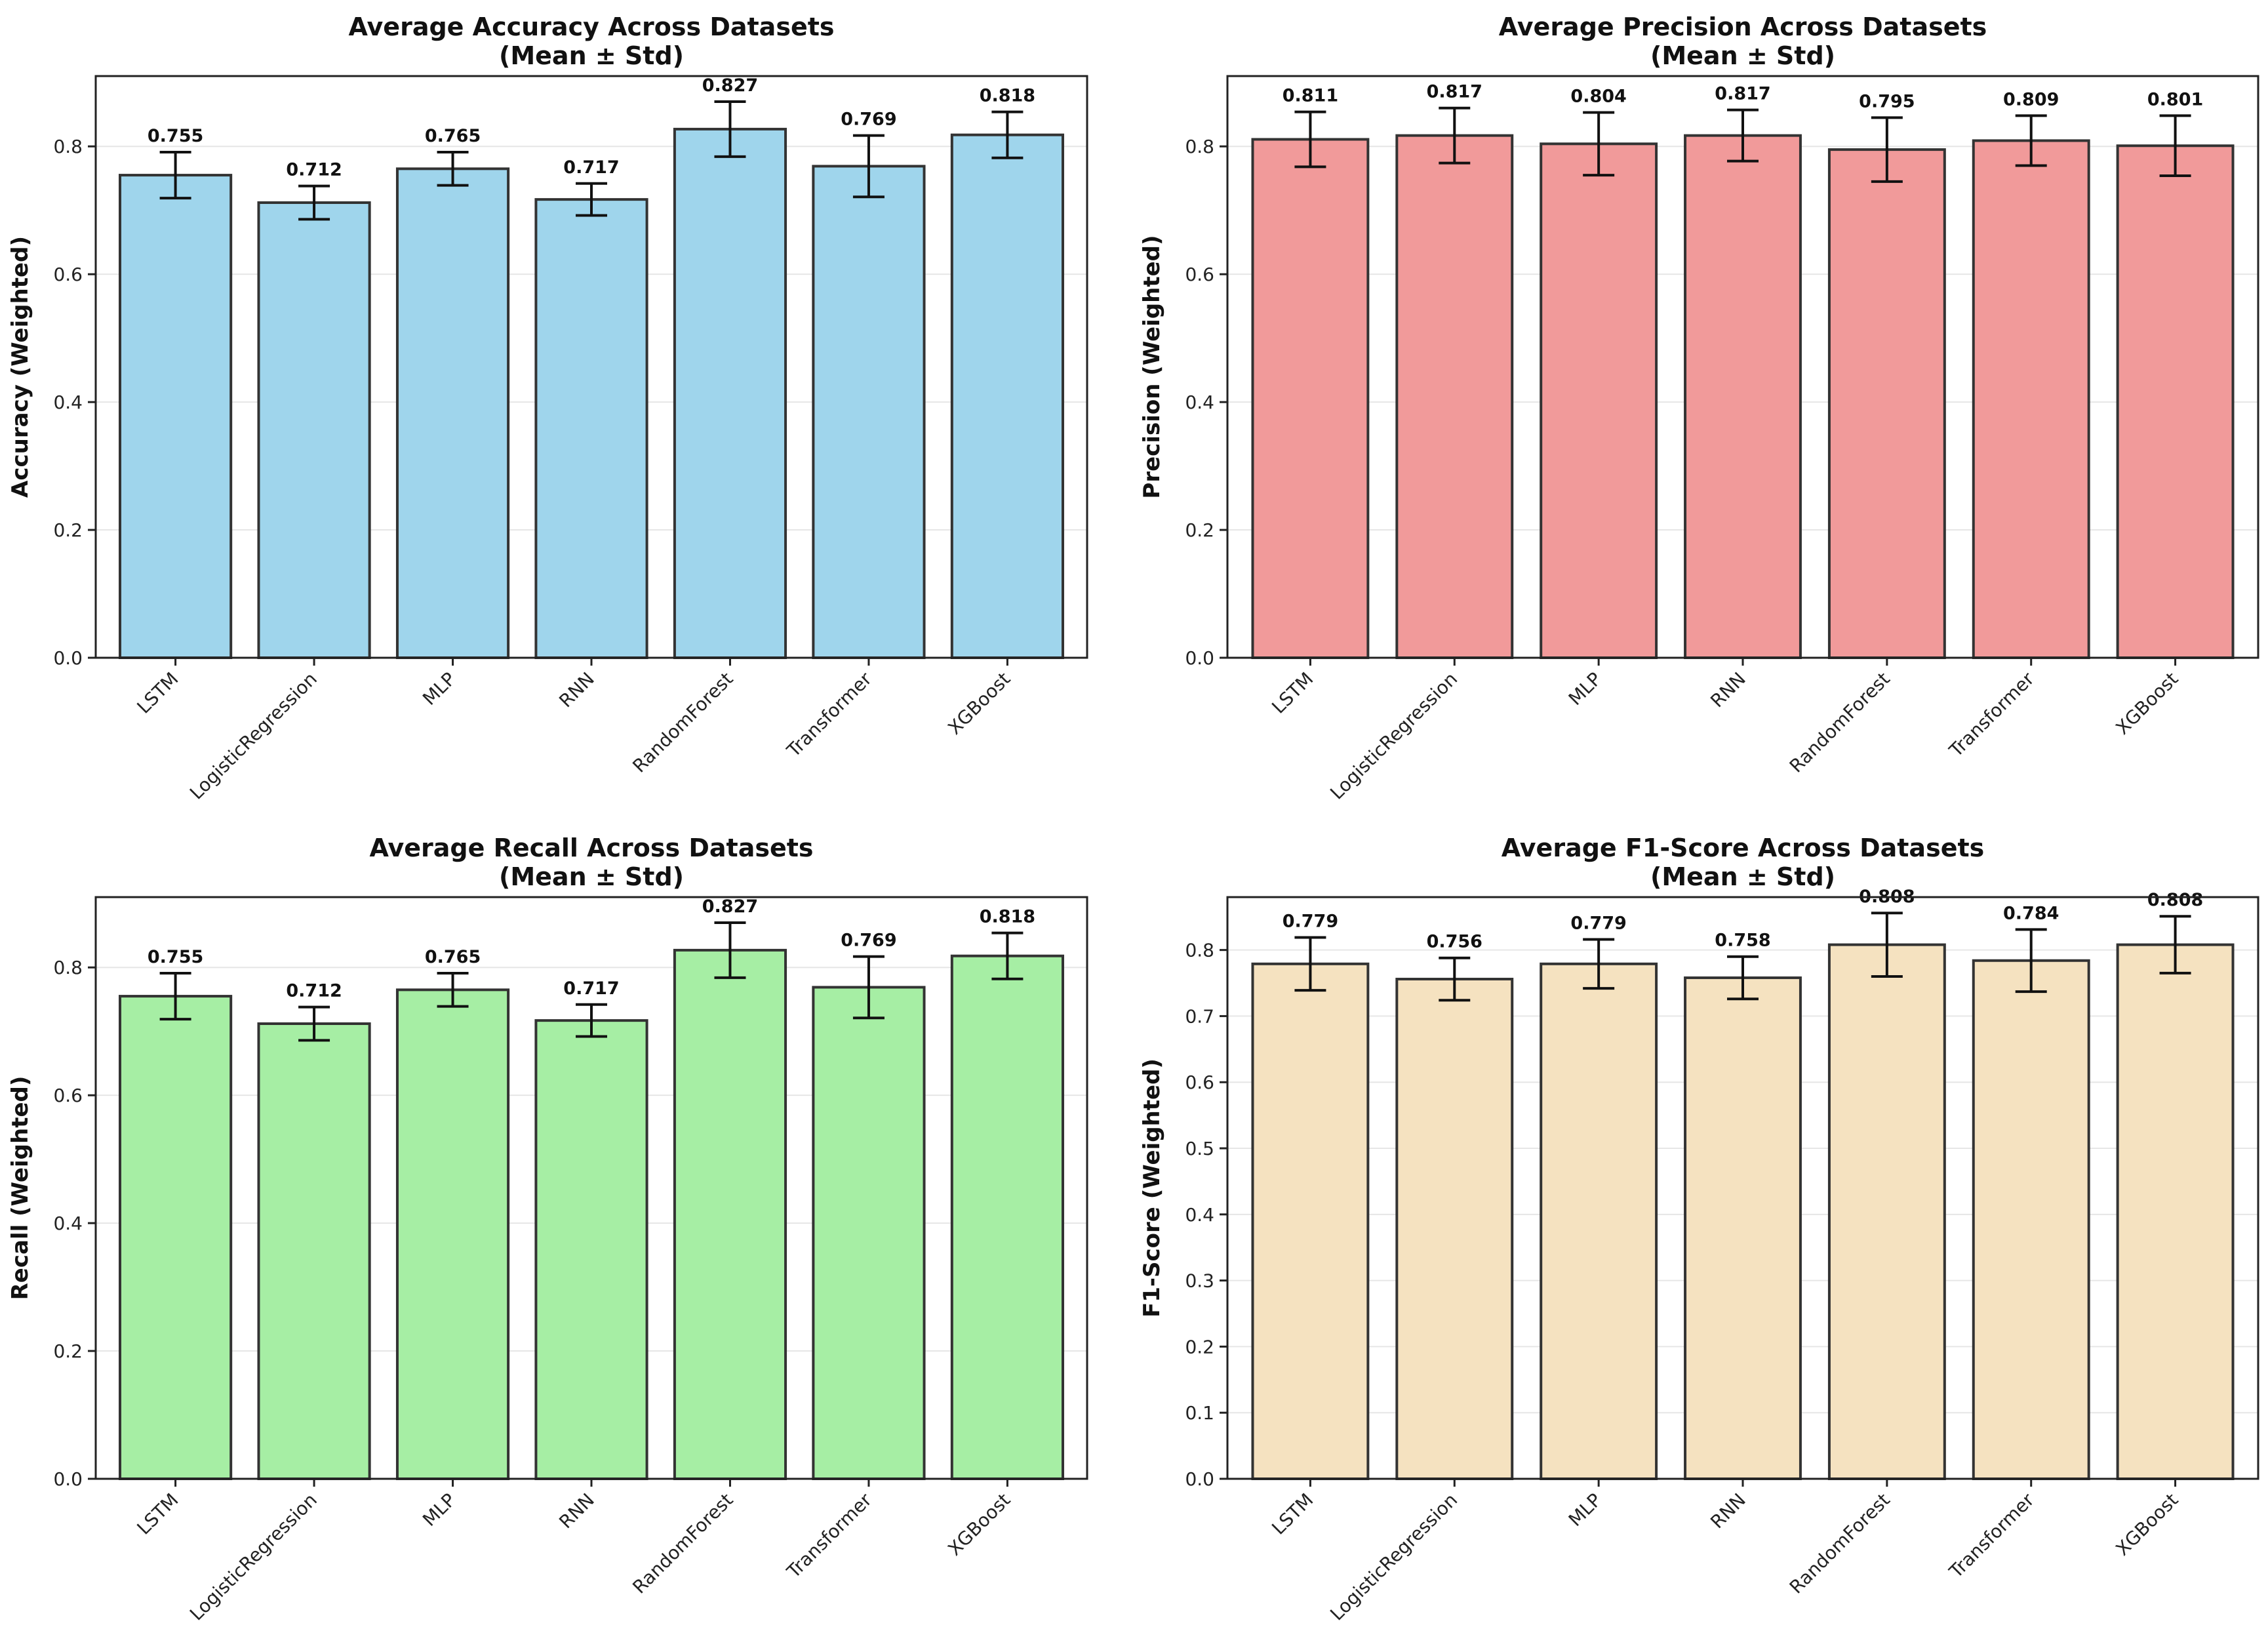 The height and width of the screenshot is (1648, 2268). I want to click on value-label: 0.809, so click(2031, 99).